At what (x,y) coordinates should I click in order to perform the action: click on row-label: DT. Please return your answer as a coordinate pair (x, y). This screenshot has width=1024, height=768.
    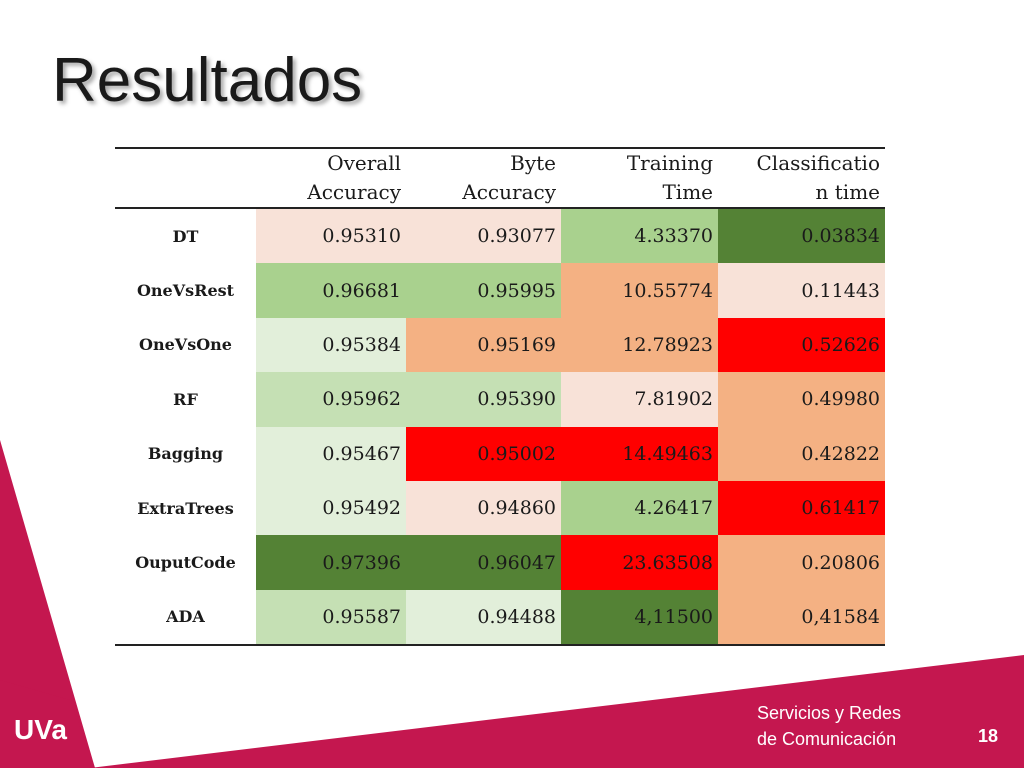
    Looking at the image, I should click on (185, 236).